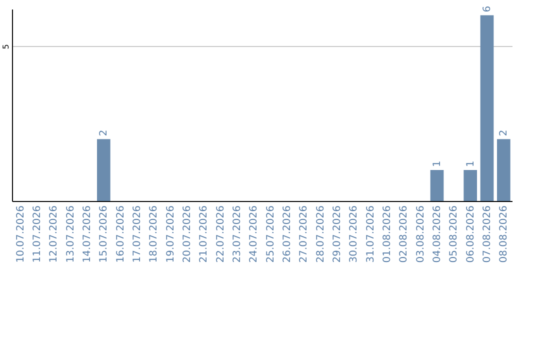  What do you see at coordinates (220, 234) in the screenshot?
I see `x-tick-label: 22.07.2026` at bounding box center [220, 234].